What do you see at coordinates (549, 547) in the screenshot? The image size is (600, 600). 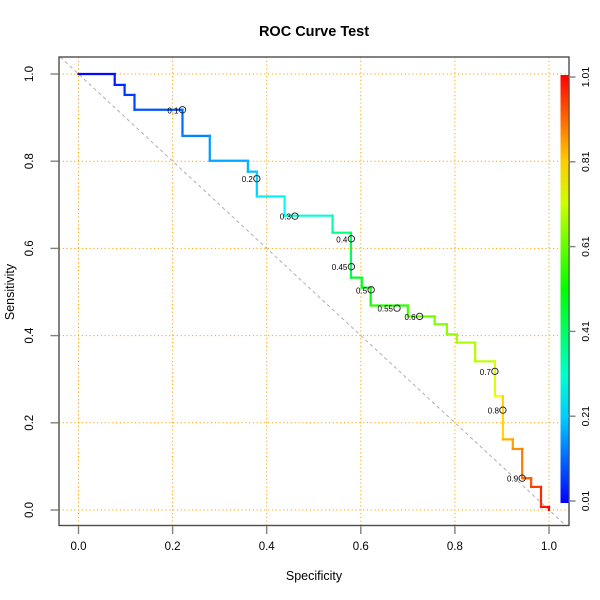 I see `x-tick-label: 1.0` at bounding box center [549, 547].